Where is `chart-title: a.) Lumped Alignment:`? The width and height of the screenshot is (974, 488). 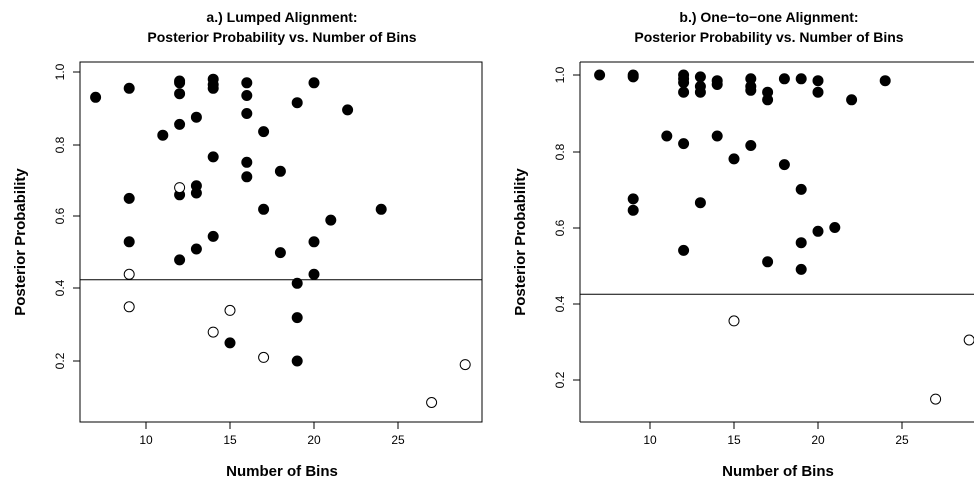
chart-title: a.) Lumped Alignment: is located at coordinates (281, 17).